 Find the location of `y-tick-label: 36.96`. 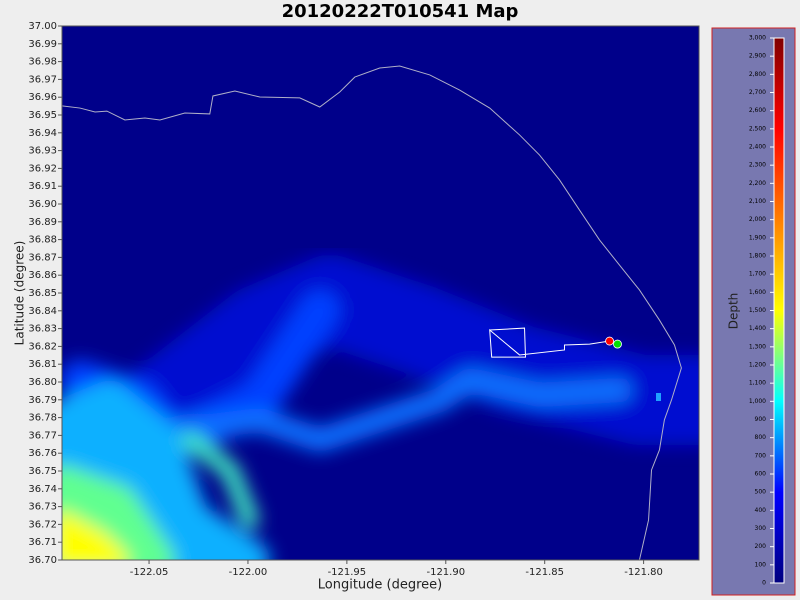

y-tick-label: 36.96 is located at coordinates (42, 97).